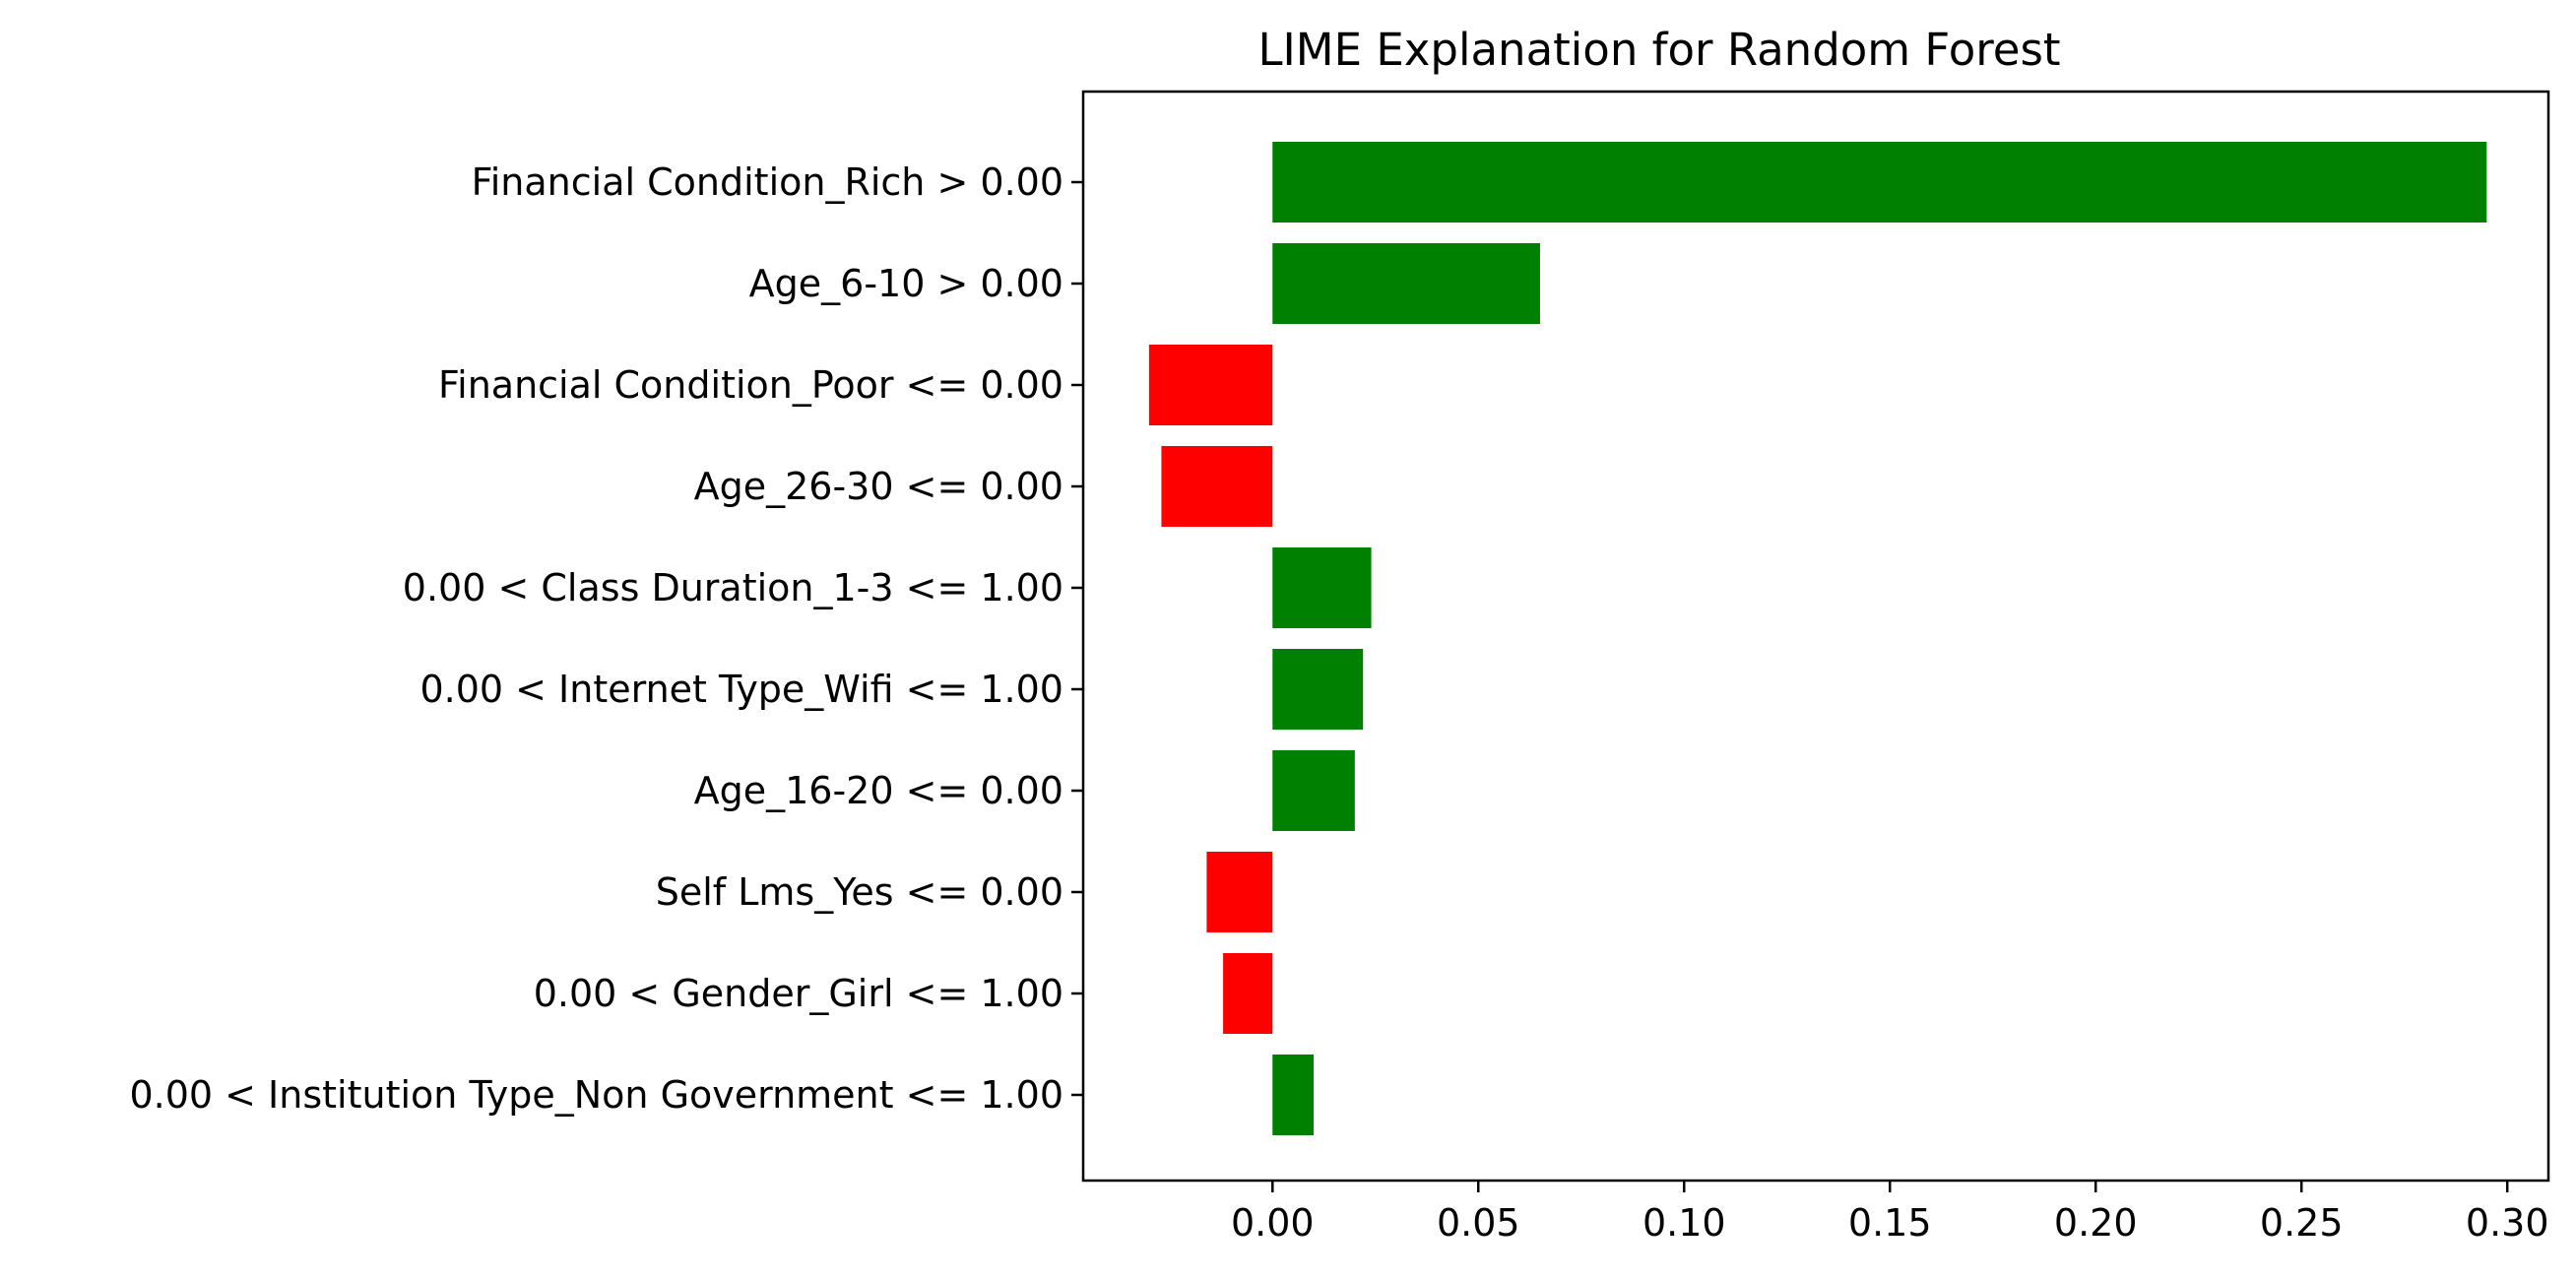  Describe the element at coordinates (1273, 1223) in the screenshot. I see `x-tick-label-0: 0.00` at that location.